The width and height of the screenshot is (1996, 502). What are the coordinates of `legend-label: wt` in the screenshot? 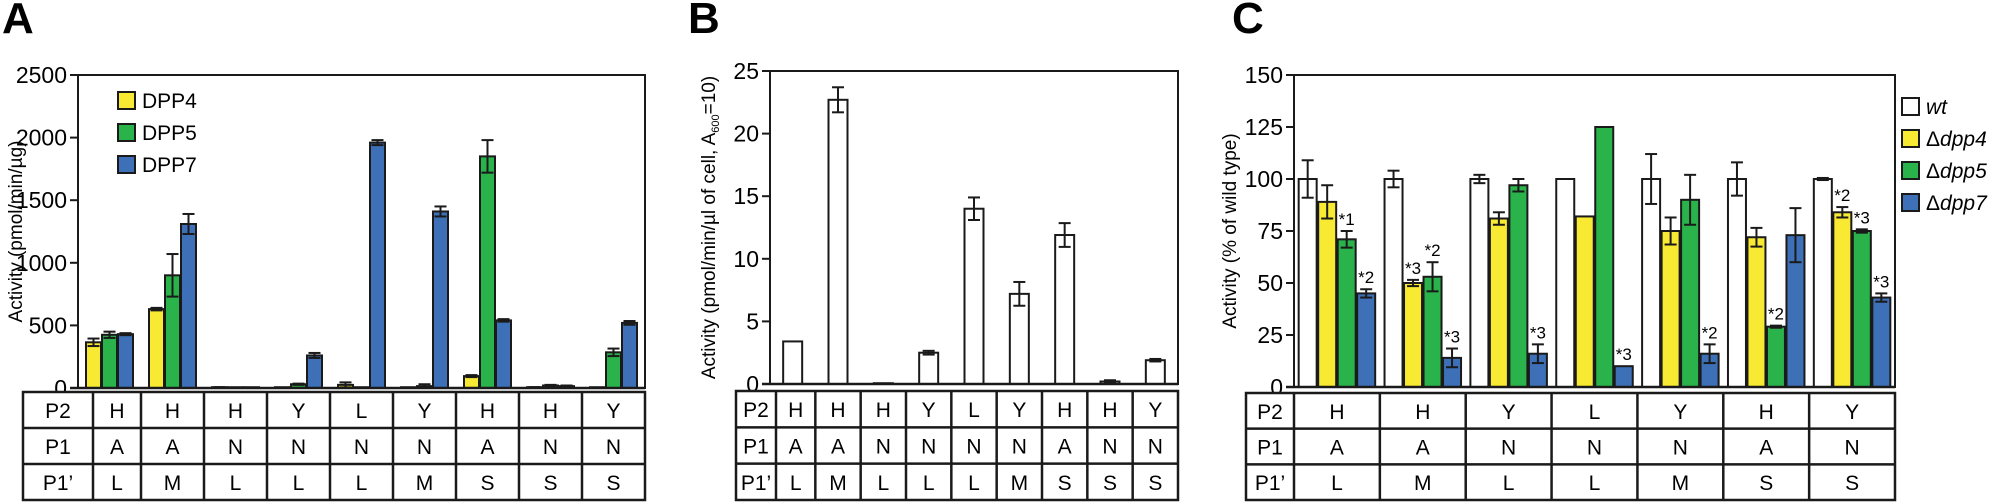 It's located at (1937, 107).